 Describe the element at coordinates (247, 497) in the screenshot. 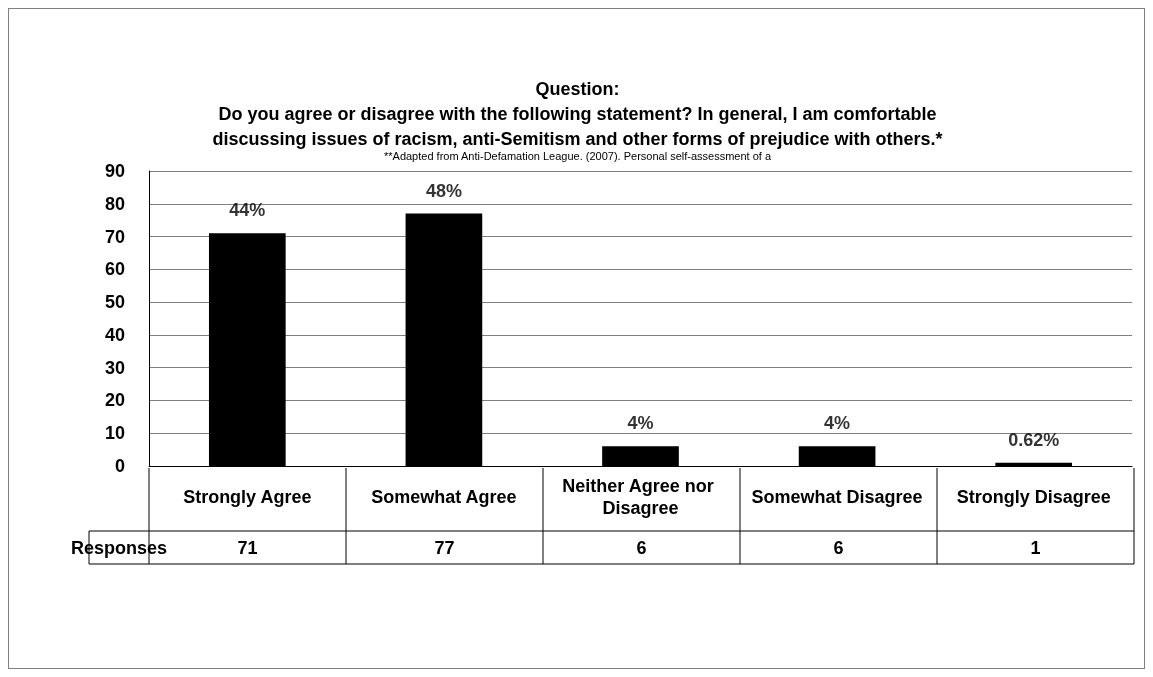

I see `x-tick-label: Strongly Agree` at that location.